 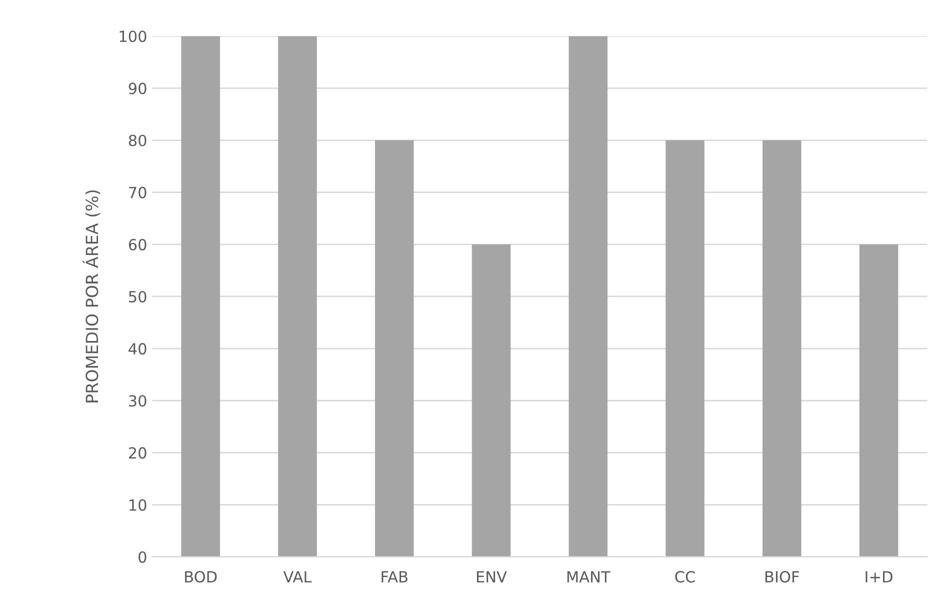 What do you see at coordinates (297, 576) in the screenshot?
I see `x-tick-label: VAL` at bounding box center [297, 576].